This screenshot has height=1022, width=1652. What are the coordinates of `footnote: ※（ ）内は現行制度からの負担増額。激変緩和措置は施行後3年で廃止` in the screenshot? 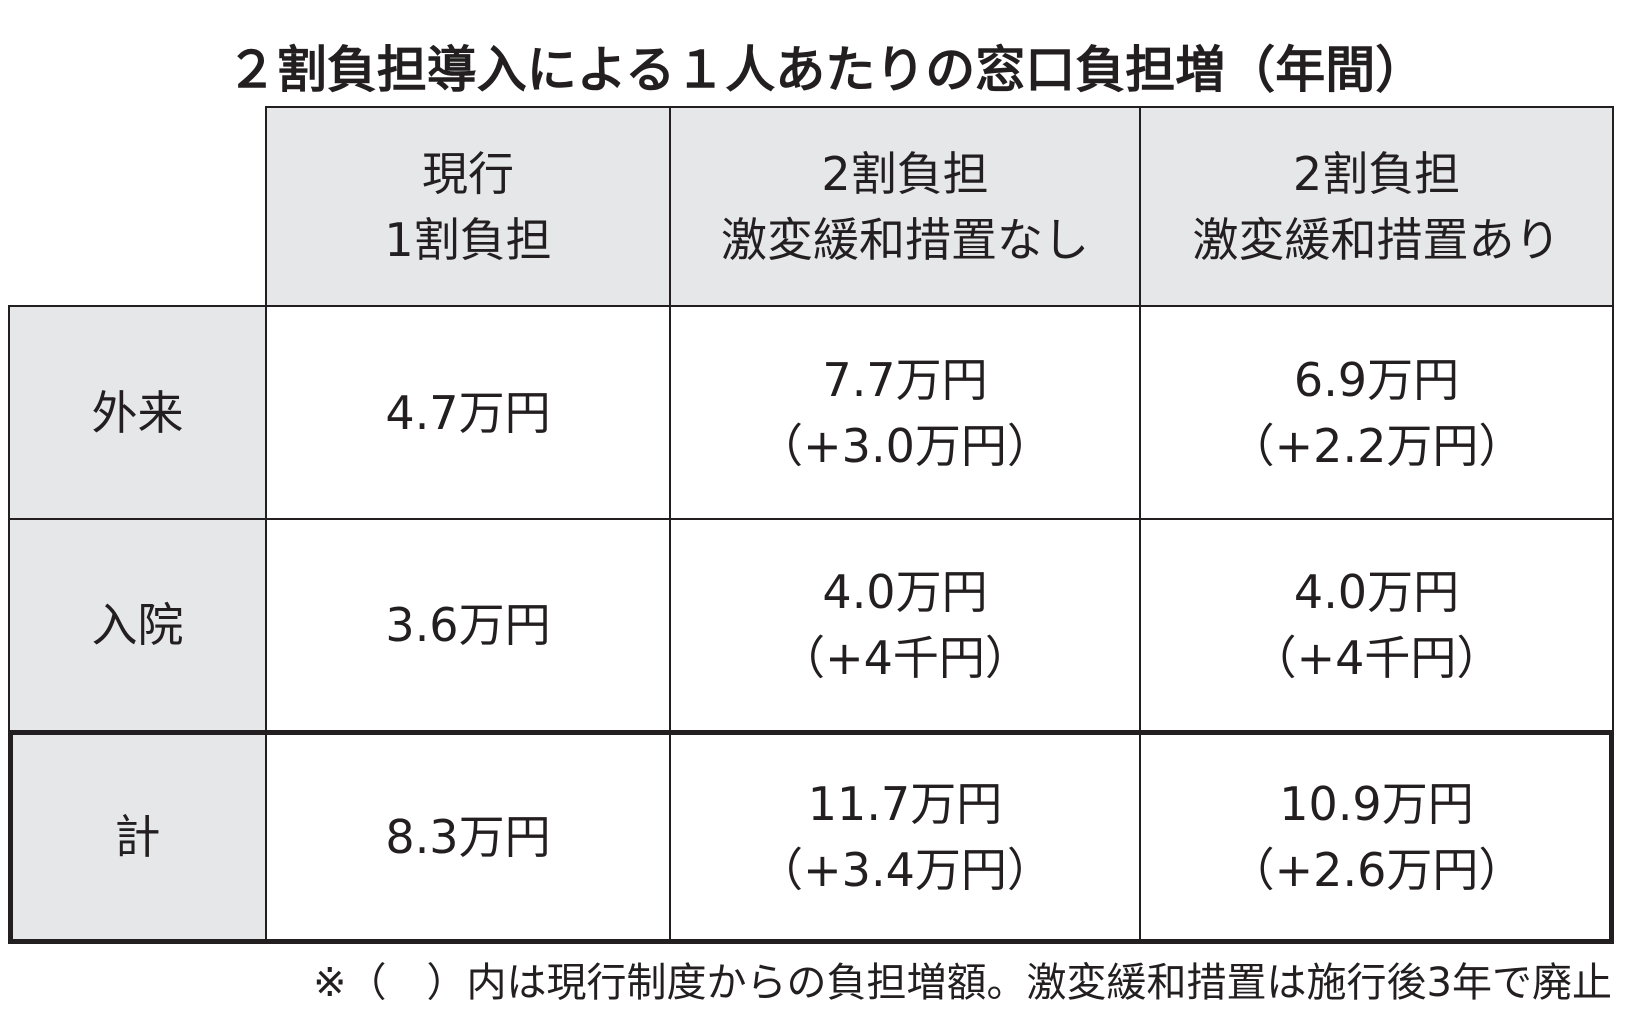 It's located at (962, 983).